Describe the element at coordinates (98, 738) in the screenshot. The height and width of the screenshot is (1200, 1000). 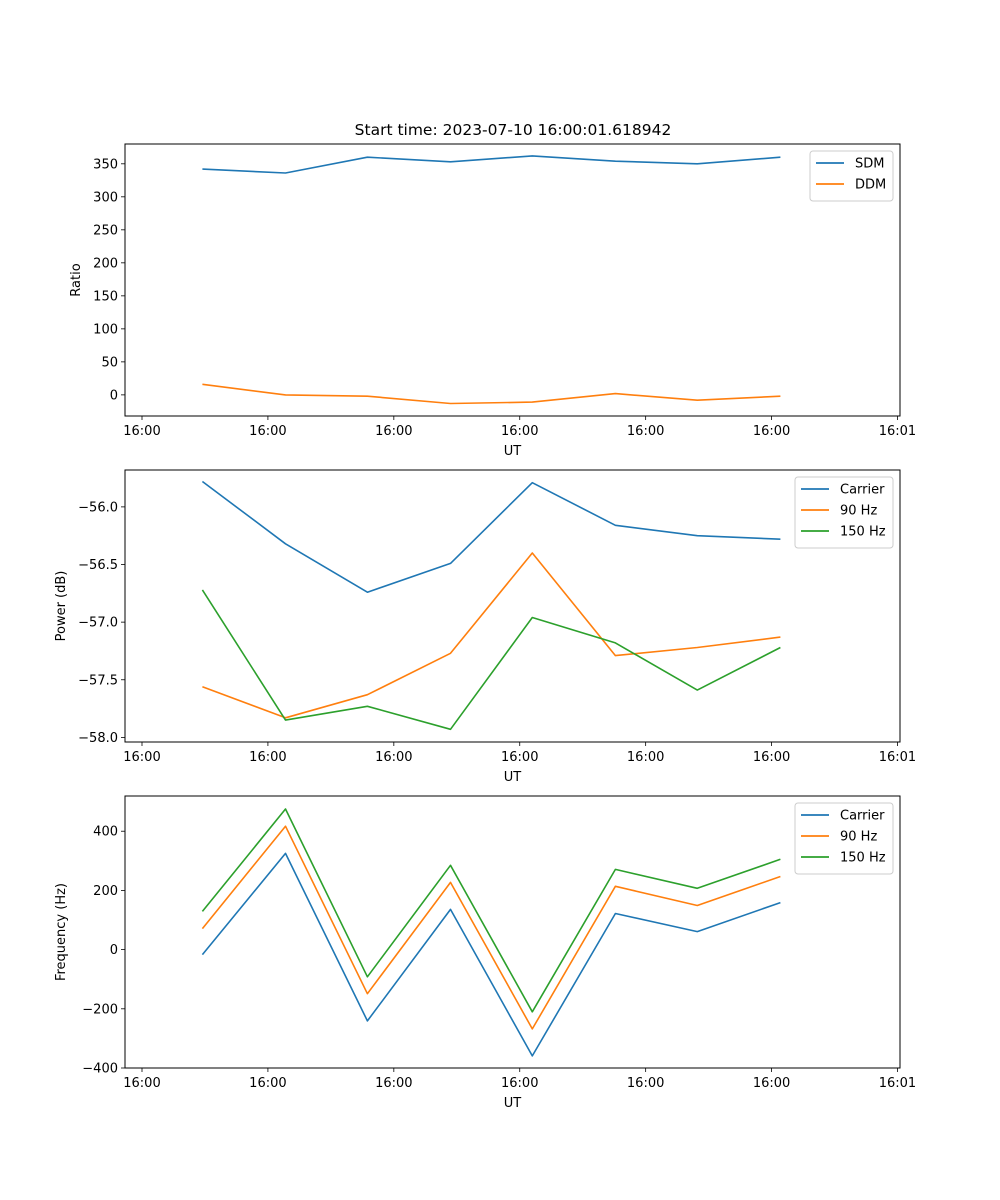
I see `y-tick-label: −58.0` at that location.